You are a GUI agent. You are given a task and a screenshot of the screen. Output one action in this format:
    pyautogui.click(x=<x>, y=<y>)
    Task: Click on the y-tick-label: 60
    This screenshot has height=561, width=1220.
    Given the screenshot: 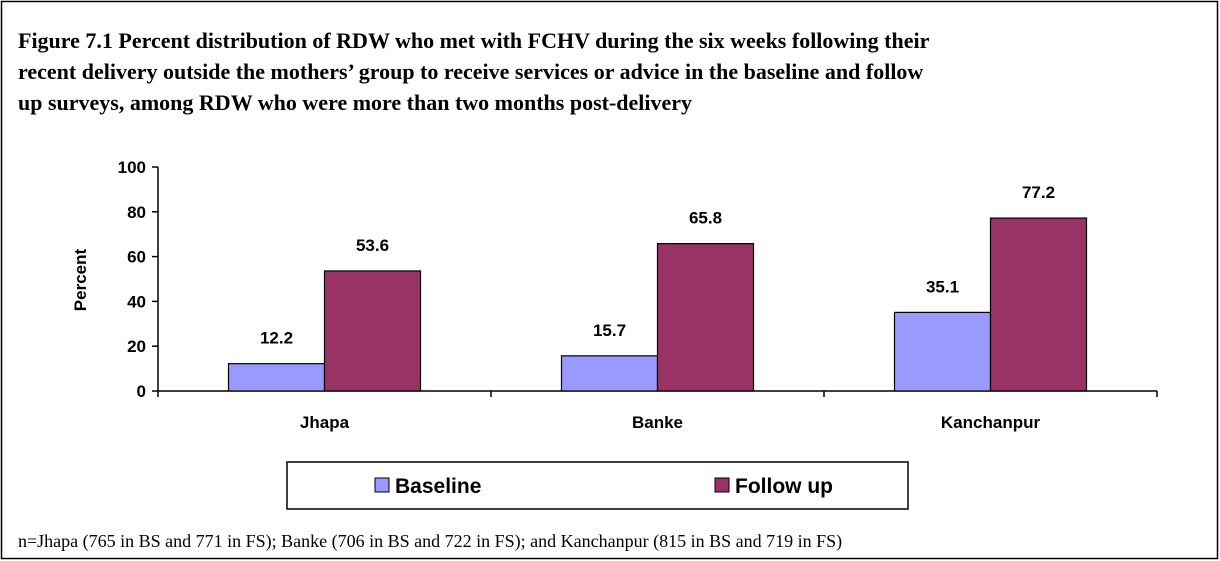 What is the action you would take?
    pyautogui.click(x=136, y=257)
    